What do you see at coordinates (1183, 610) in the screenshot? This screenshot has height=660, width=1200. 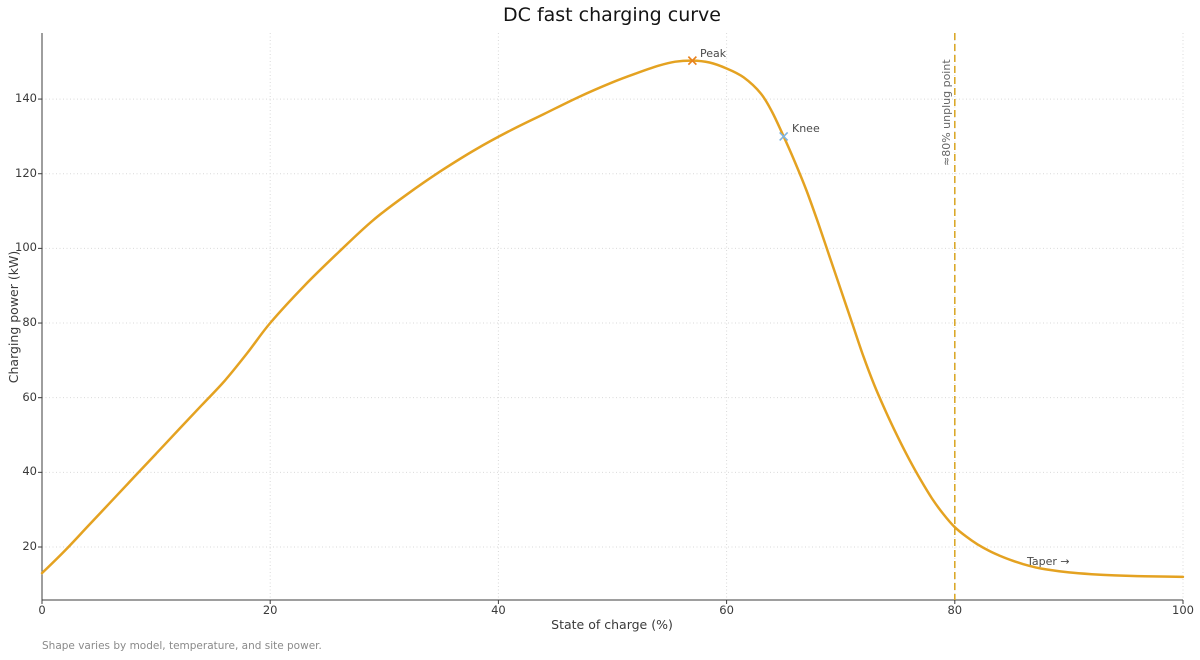 I see `x-tick-label: 100` at bounding box center [1183, 610].